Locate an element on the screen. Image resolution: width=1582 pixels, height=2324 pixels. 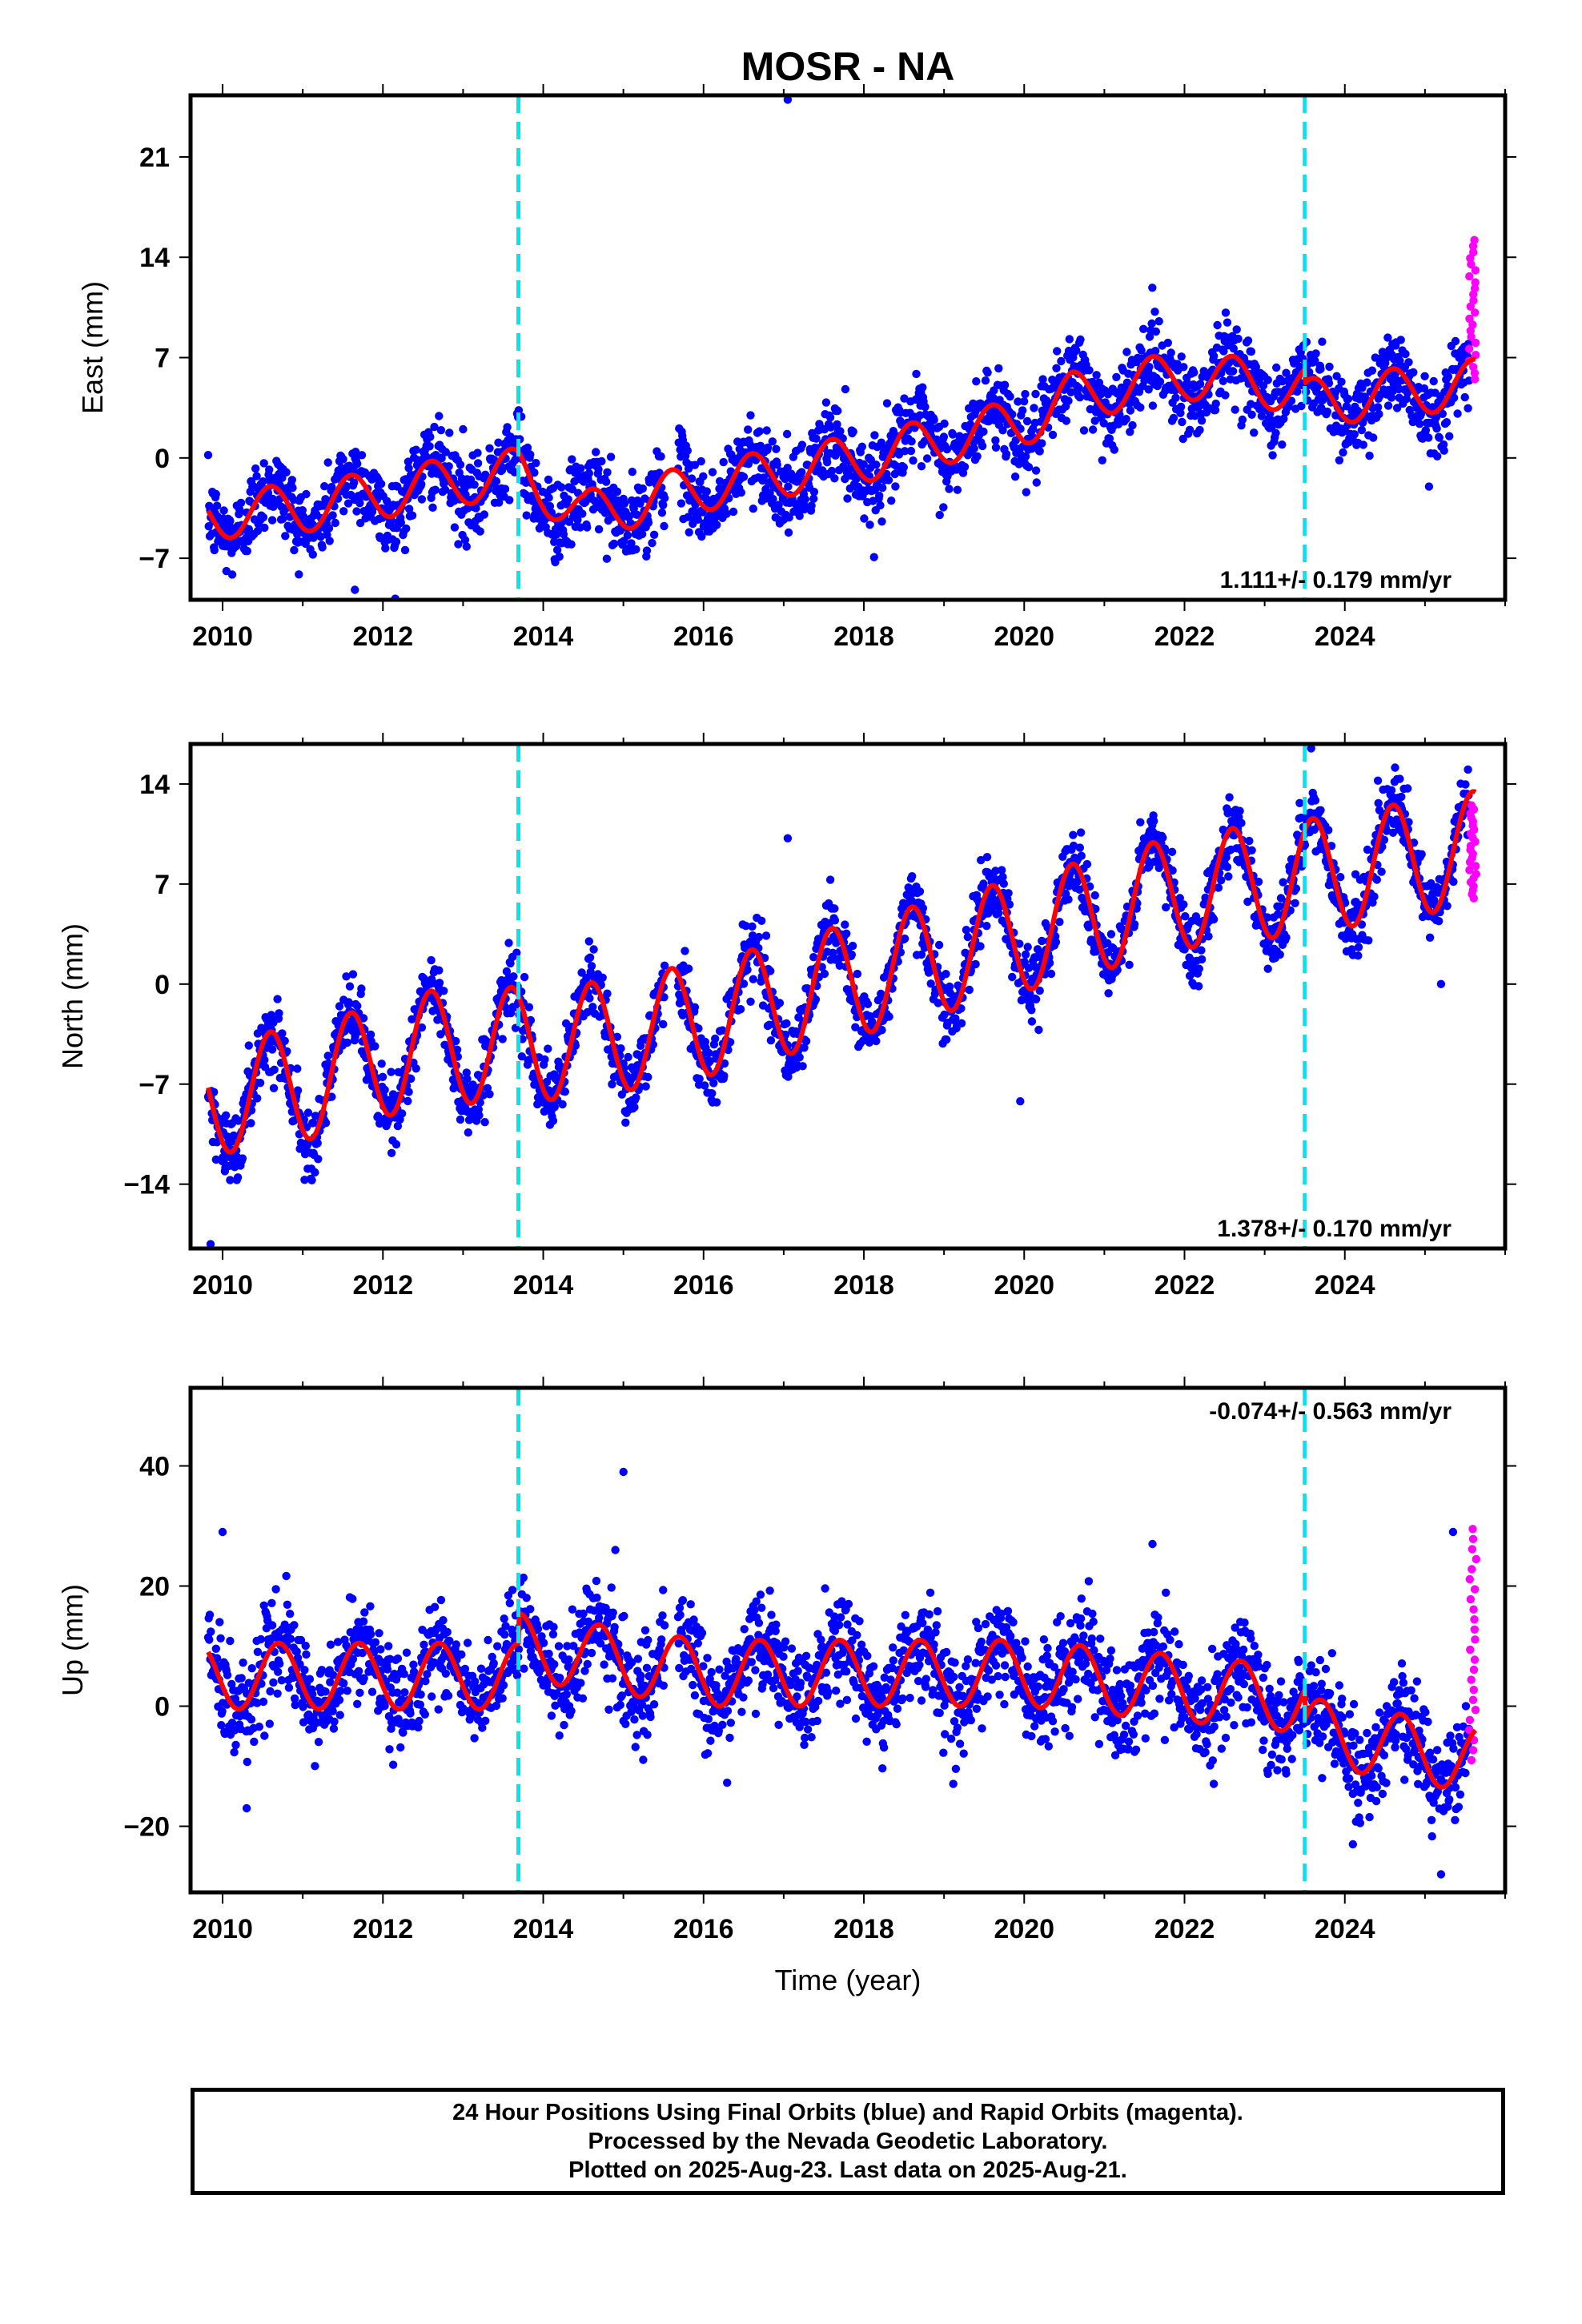
east-xtick-label: 2022 is located at coordinates (1184, 636).